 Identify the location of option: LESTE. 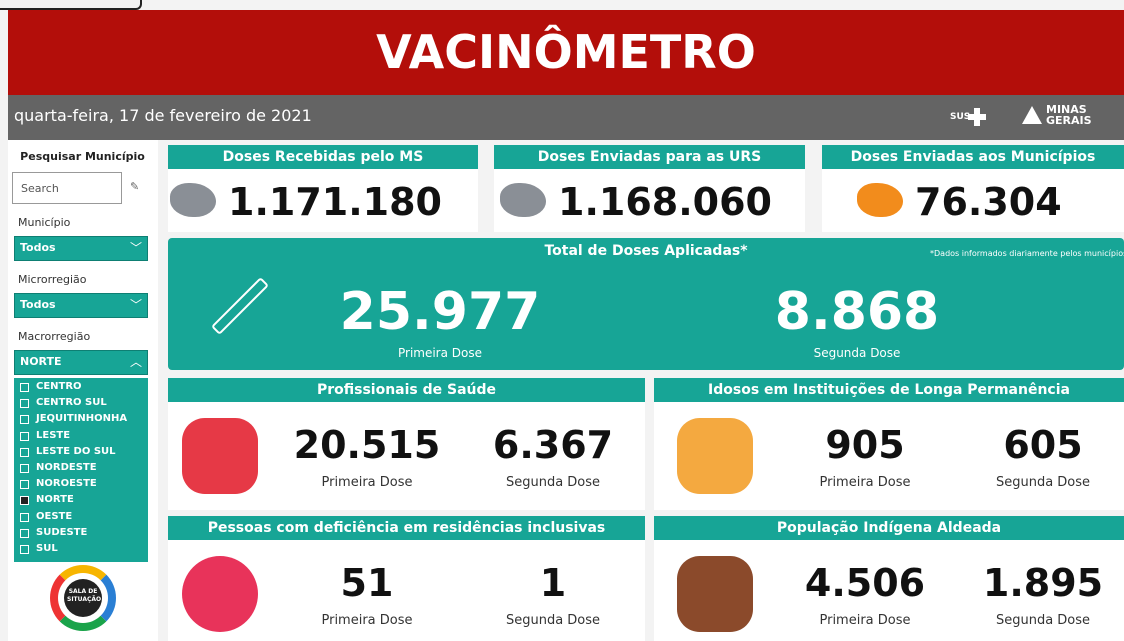
(53, 435).